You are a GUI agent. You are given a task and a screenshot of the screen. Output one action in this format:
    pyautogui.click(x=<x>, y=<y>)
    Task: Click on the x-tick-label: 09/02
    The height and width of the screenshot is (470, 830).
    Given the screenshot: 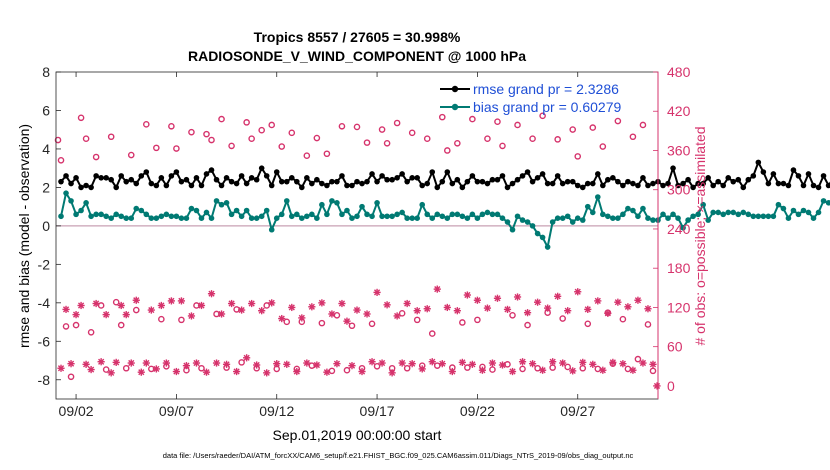 What is the action you would take?
    pyautogui.click(x=76, y=411)
    